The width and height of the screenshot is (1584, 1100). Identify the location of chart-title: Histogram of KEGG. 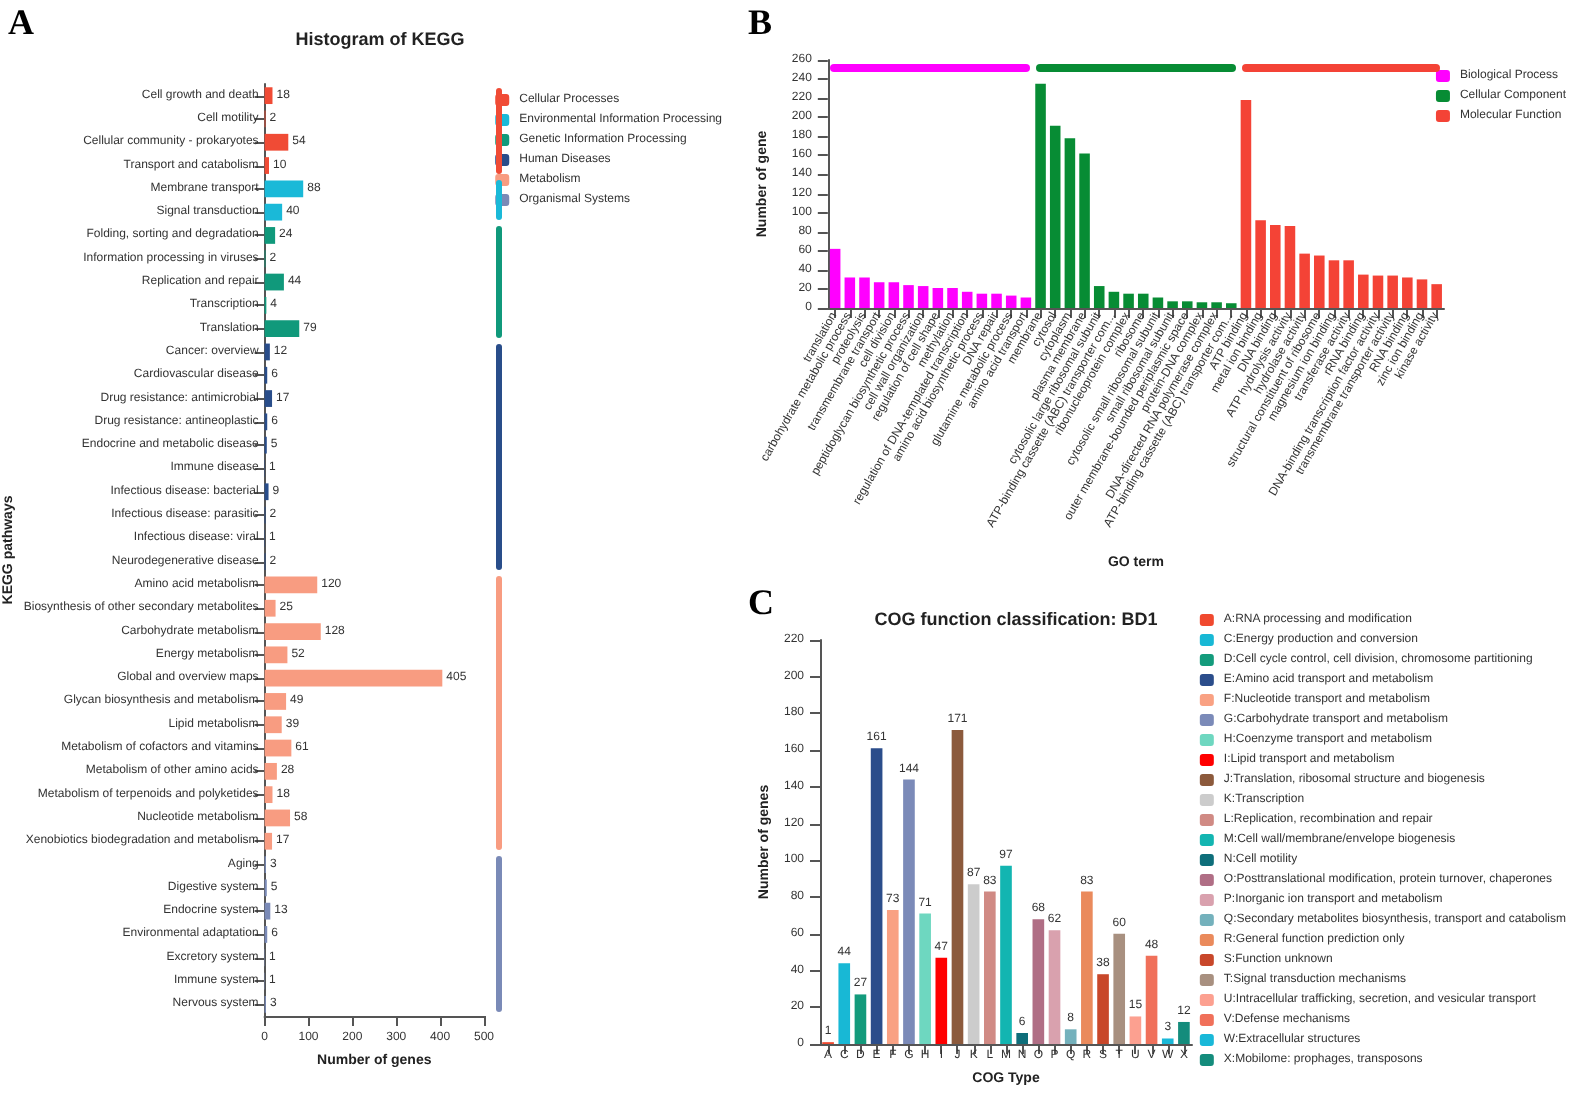
(380, 39).